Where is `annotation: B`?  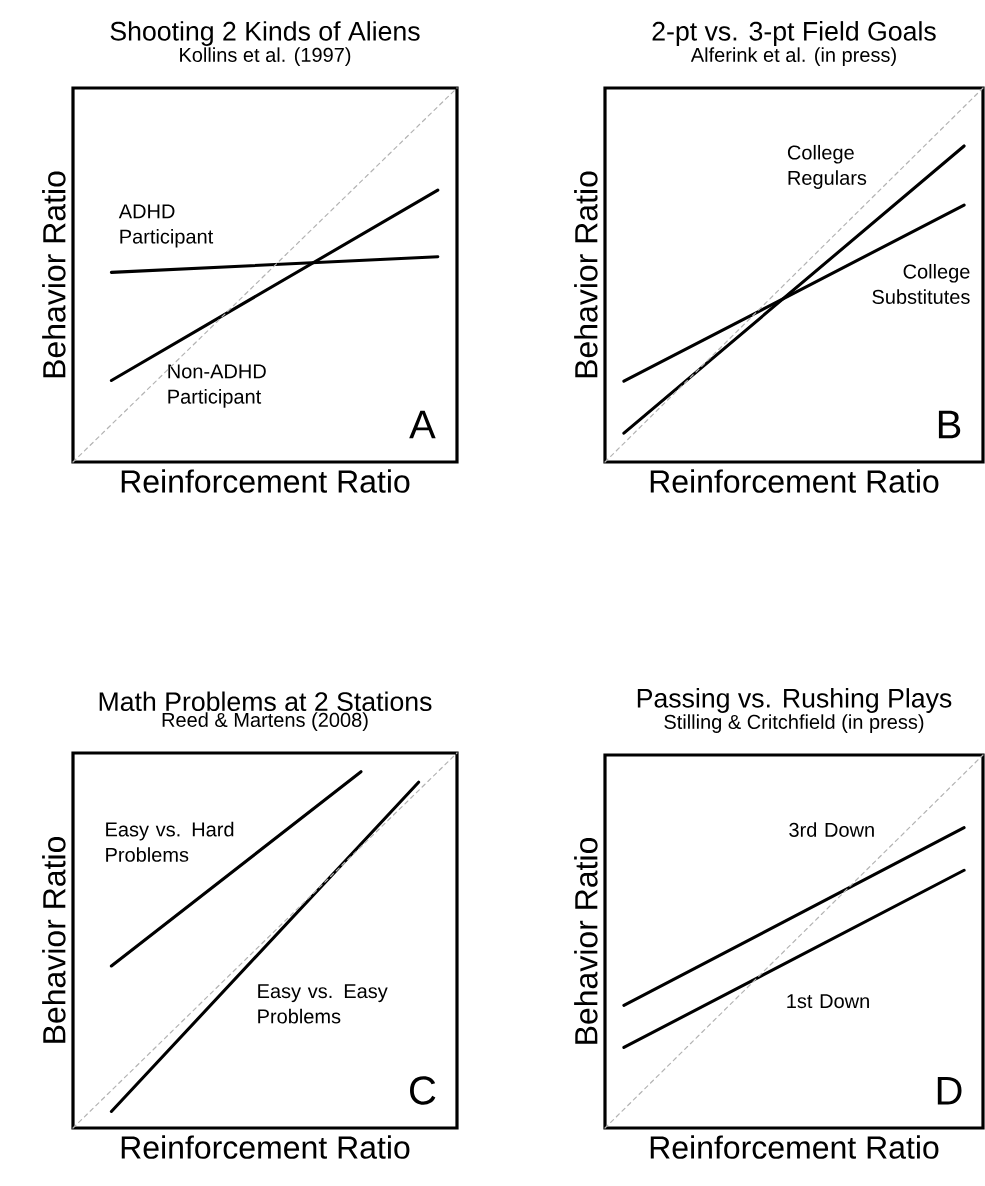
annotation: B is located at coordinates (949, 424).